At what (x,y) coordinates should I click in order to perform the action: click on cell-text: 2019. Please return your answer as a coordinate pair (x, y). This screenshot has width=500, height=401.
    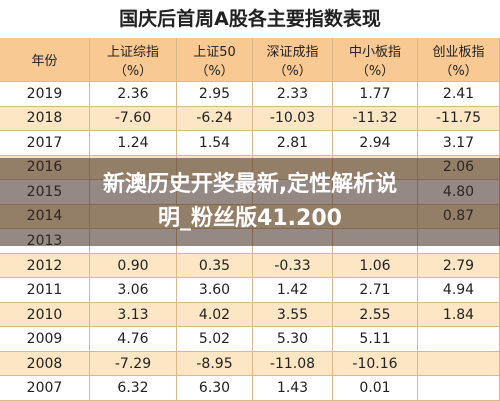
    Looking at the image, I should click on (44, 93).